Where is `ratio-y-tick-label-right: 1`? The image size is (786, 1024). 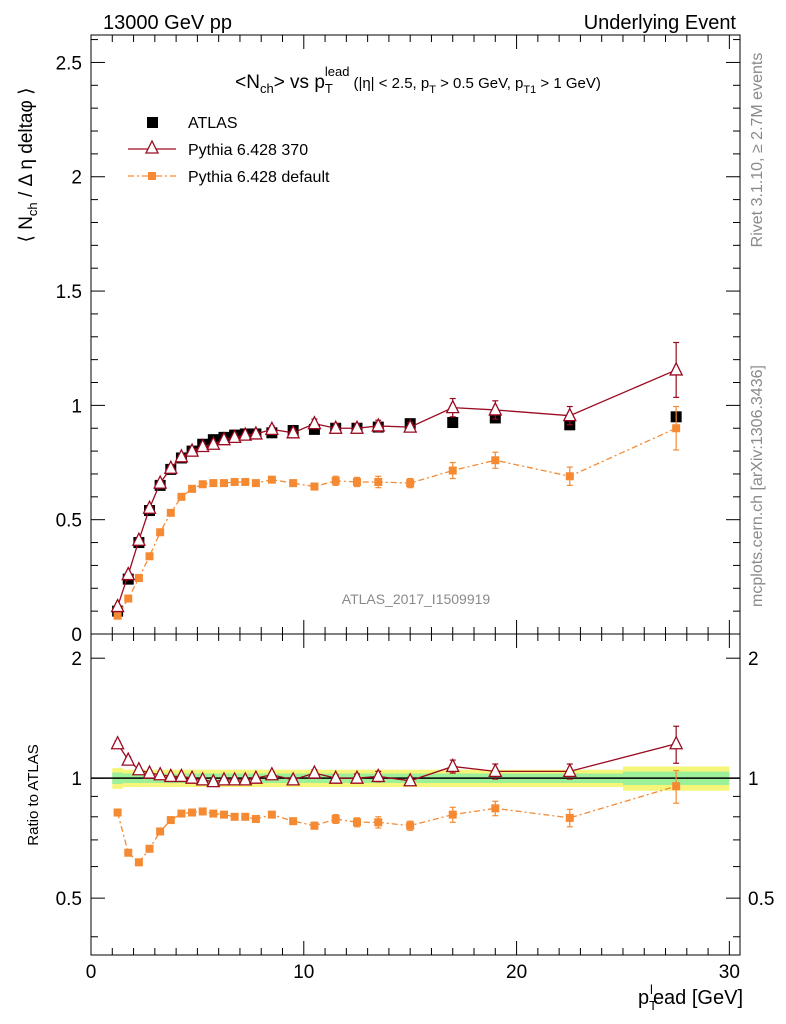 ratio-y-tick-label-right: 1 is located at coordinates (753, 779).